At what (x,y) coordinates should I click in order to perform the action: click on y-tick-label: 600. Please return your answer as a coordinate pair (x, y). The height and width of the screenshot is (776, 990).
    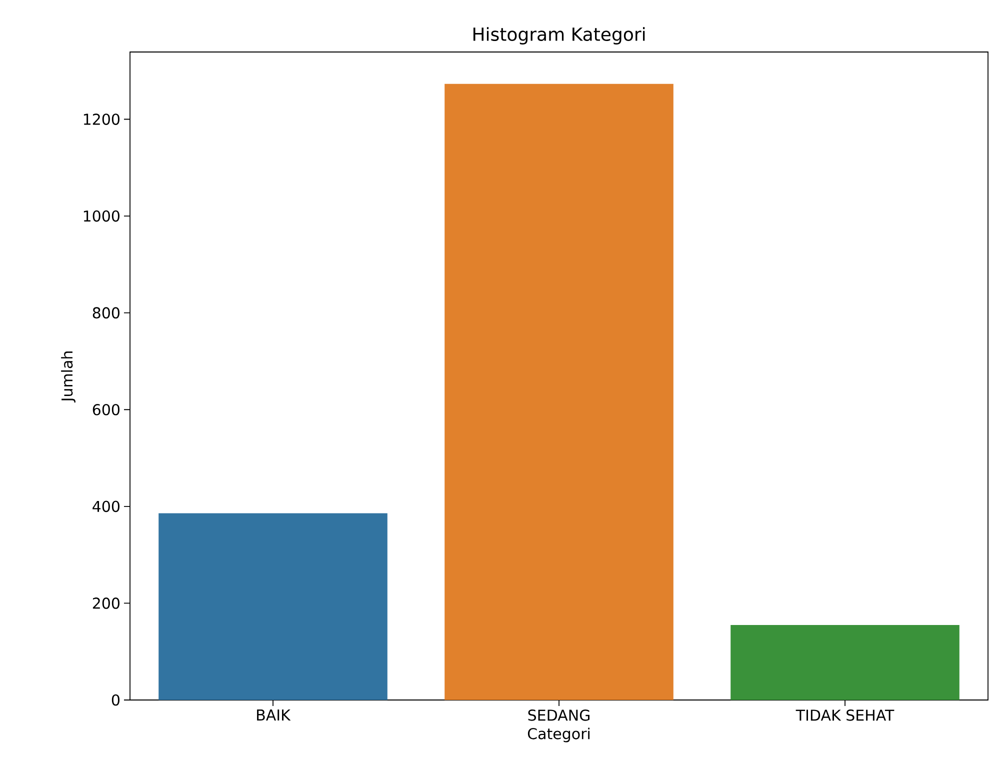
    Looking at the image, I should click on (106, 410).